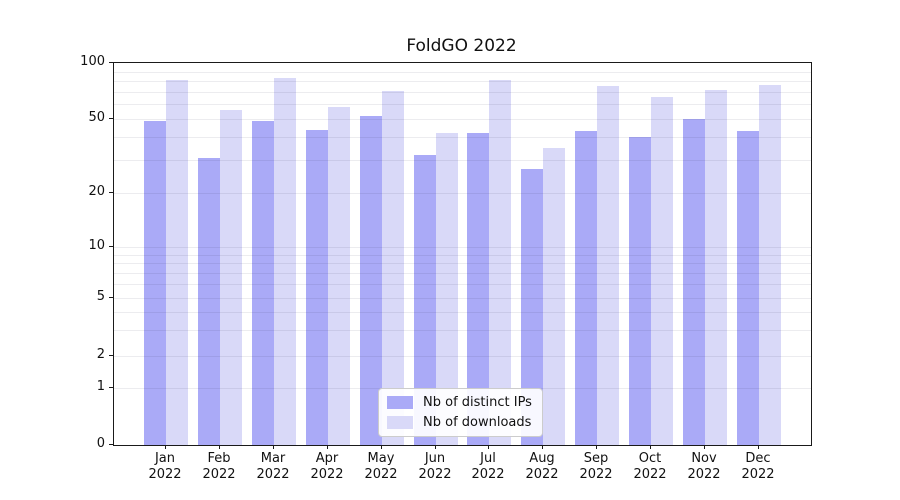 The image size is (900, 500). I want to click on x-tick-label-mar: Mar 2022, so click(273, 466).